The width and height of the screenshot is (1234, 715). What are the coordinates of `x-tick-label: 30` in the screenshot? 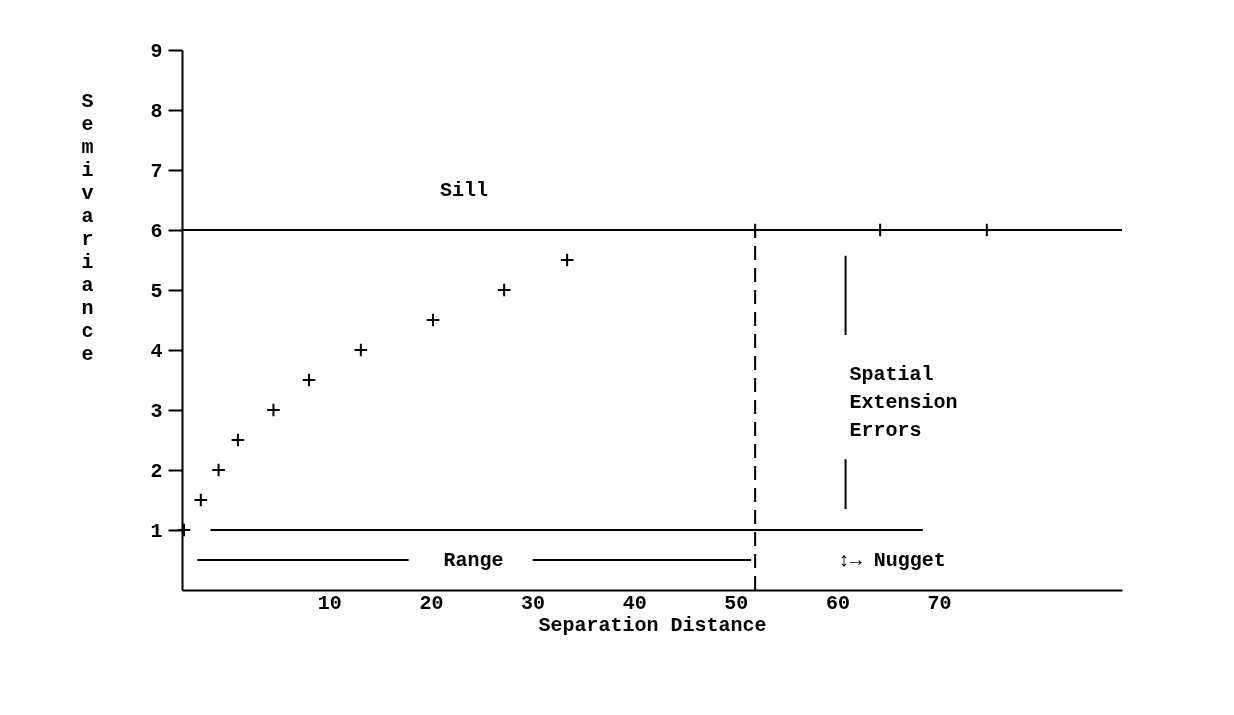 It's located at (533, 603).